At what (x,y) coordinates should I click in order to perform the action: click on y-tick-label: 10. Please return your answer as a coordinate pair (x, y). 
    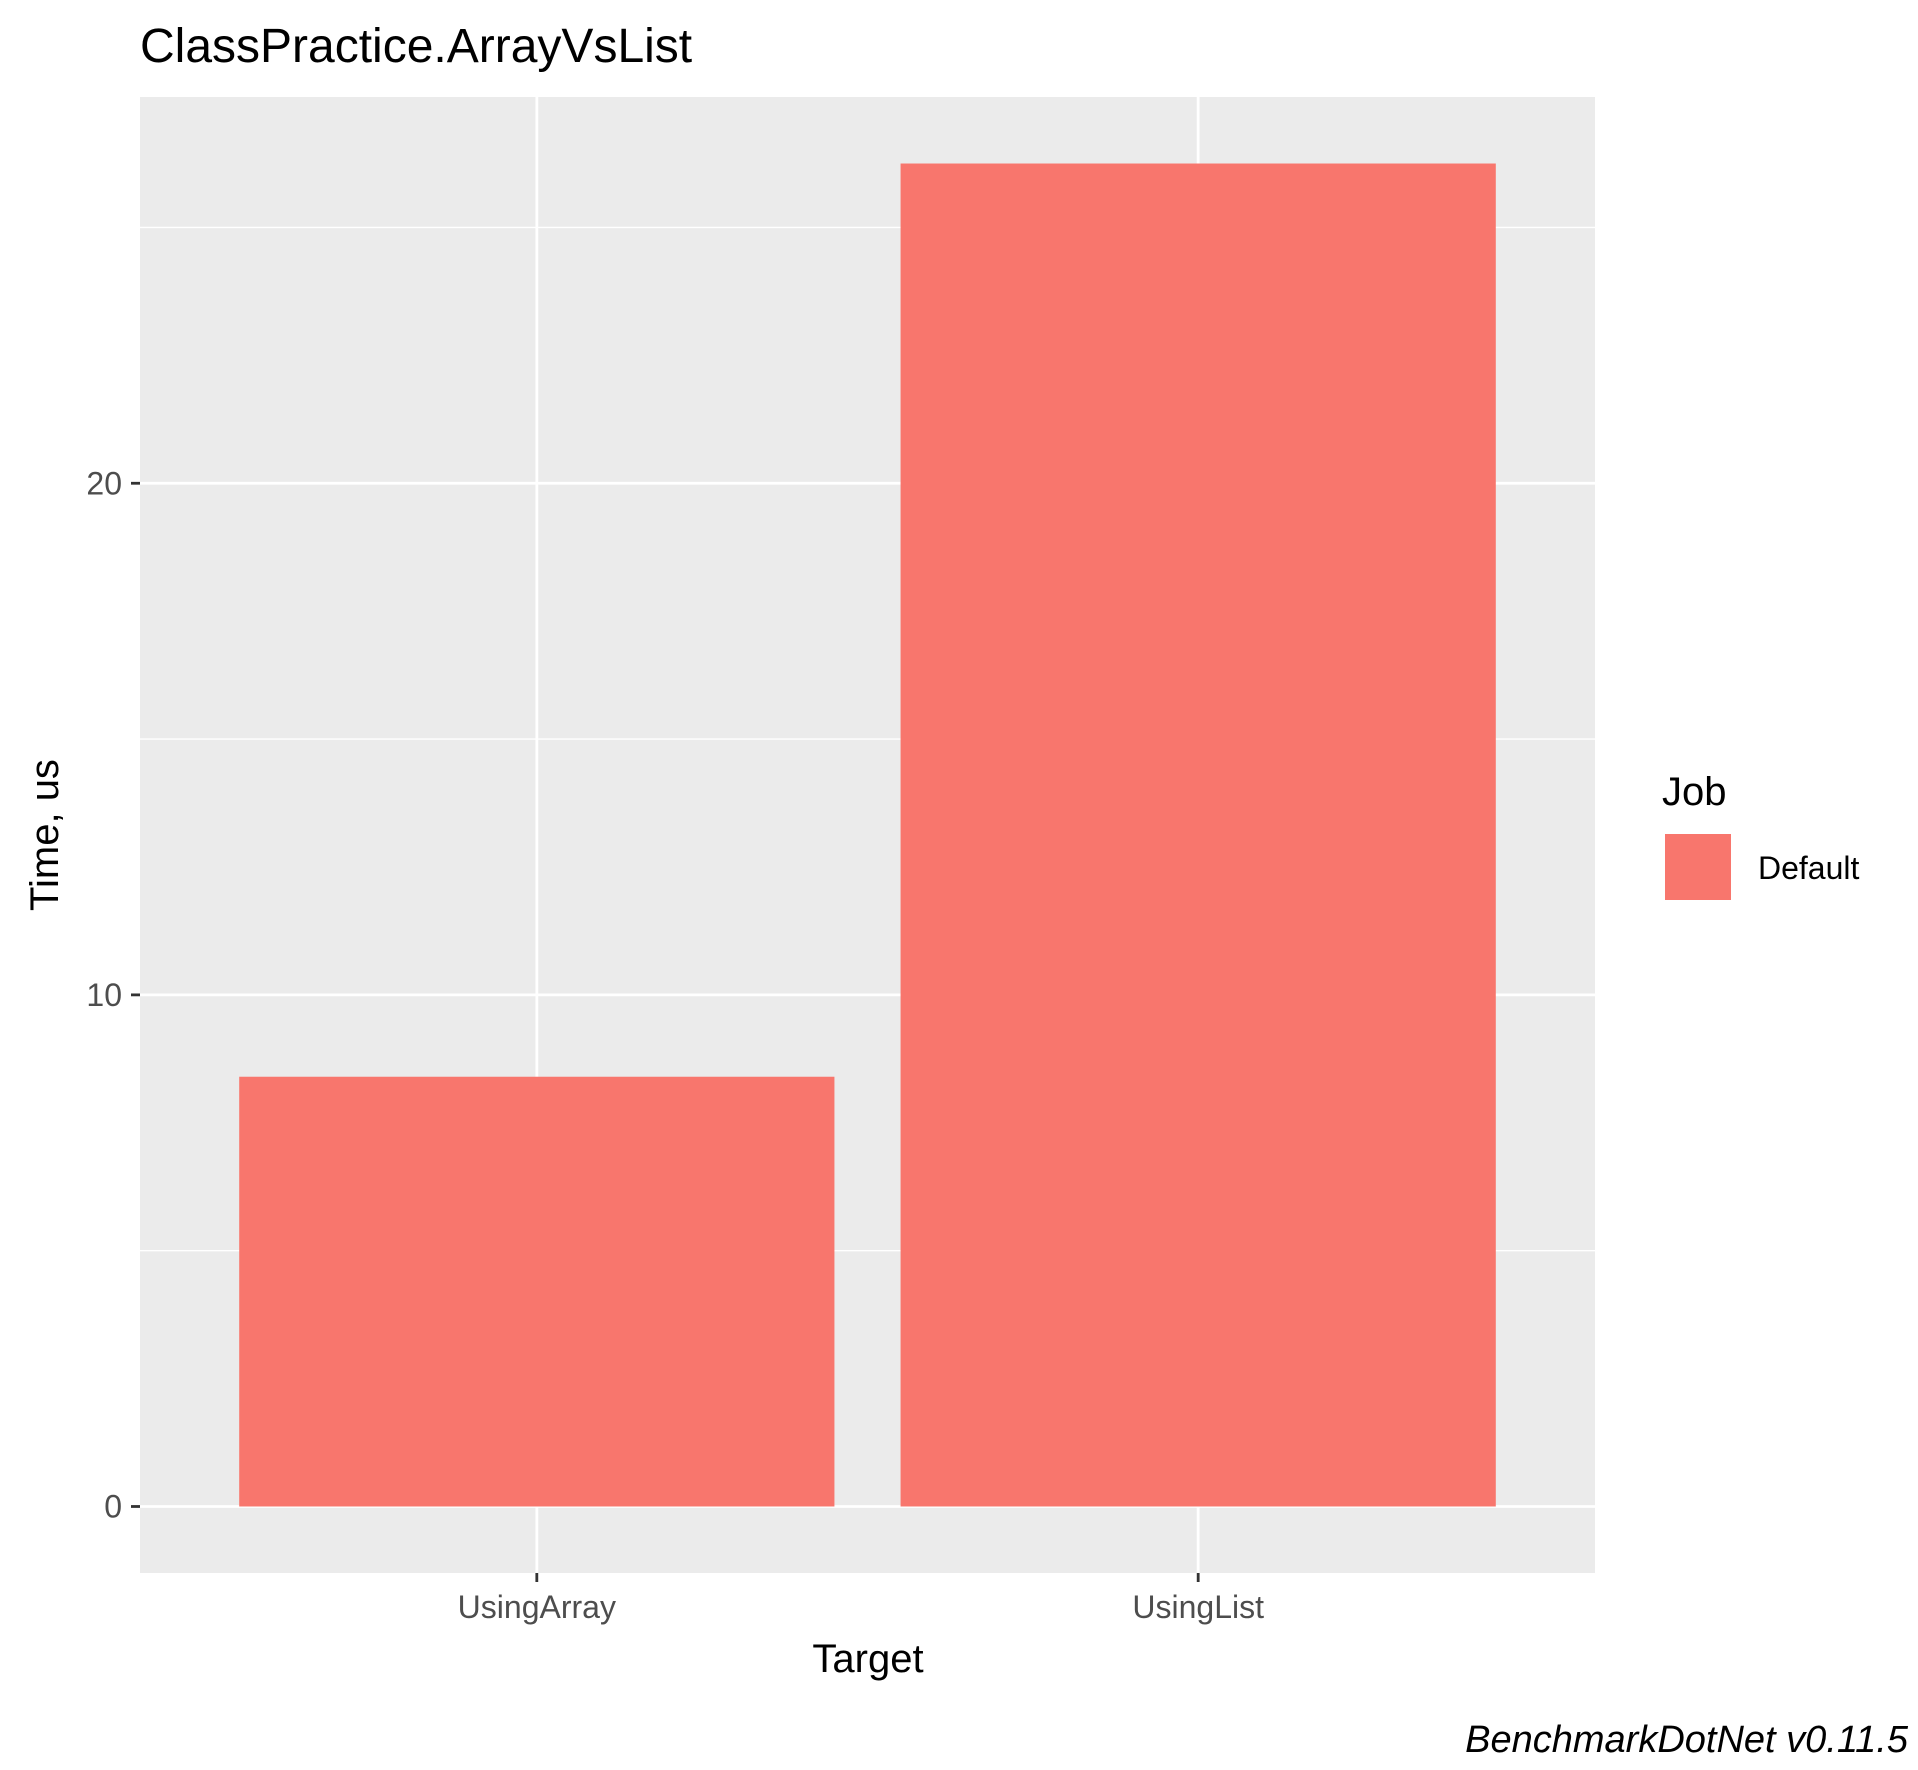
    Looking at the image, I should click on (104, 995).